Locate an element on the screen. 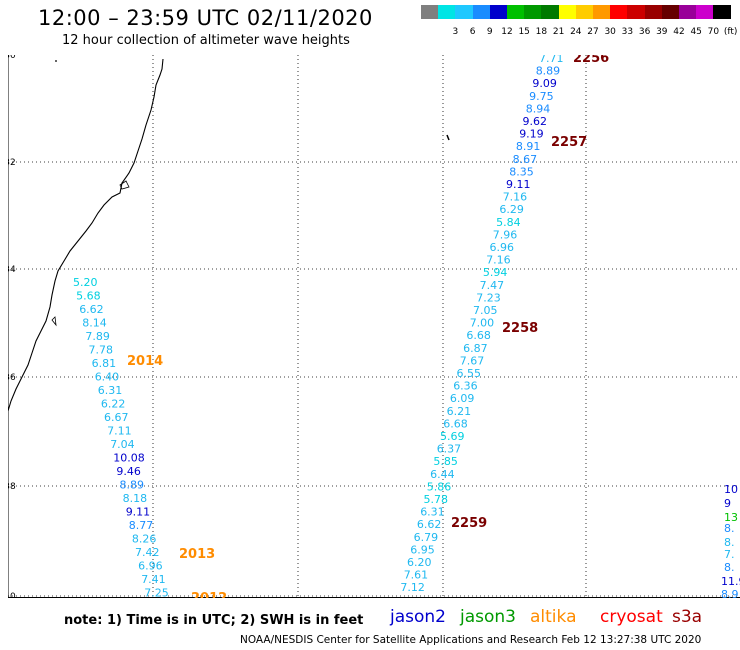 This screenshot has width=740, height=650. pass-time-label: 2014 is located at coordinates (145, 361).